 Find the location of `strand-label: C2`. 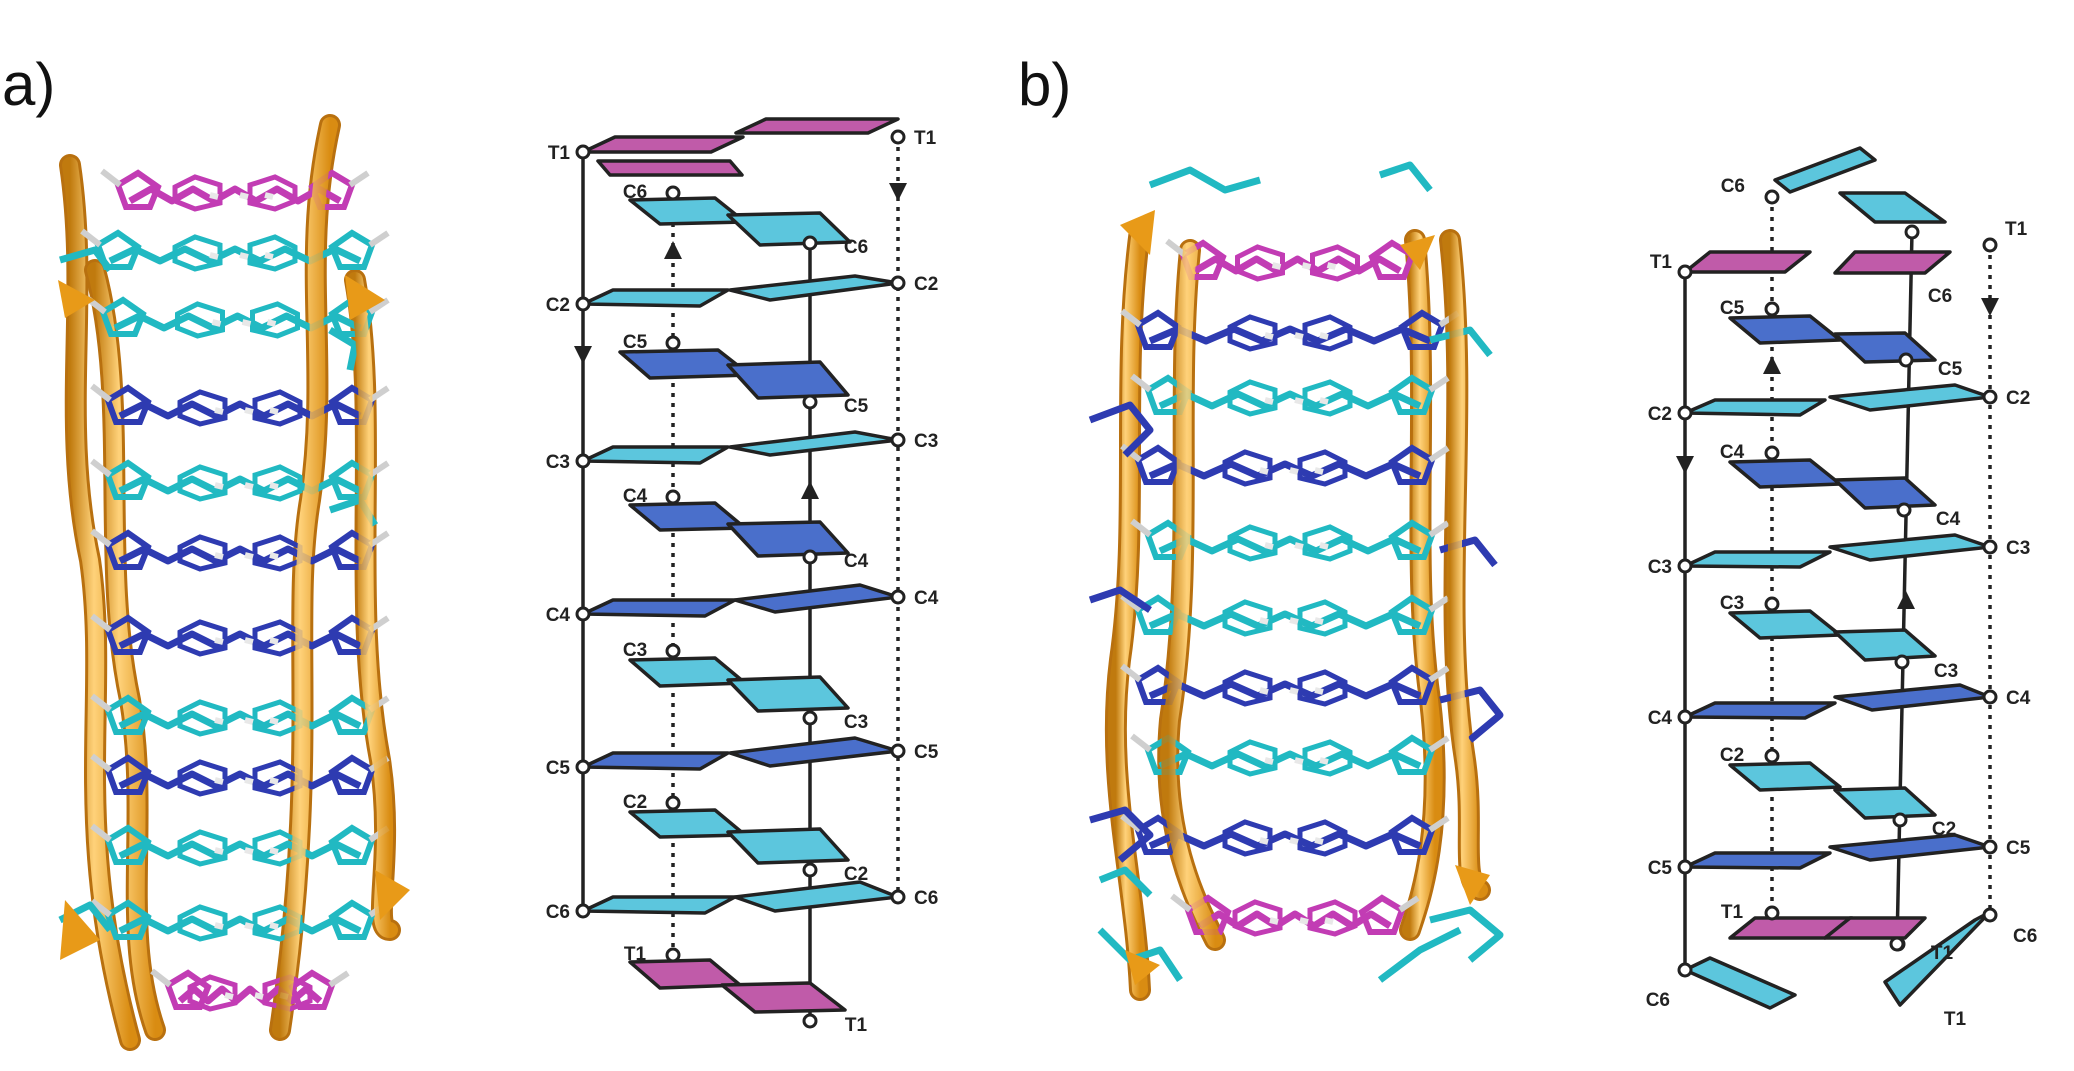

strand-label: C2 is located at coordinates (1944, 829).